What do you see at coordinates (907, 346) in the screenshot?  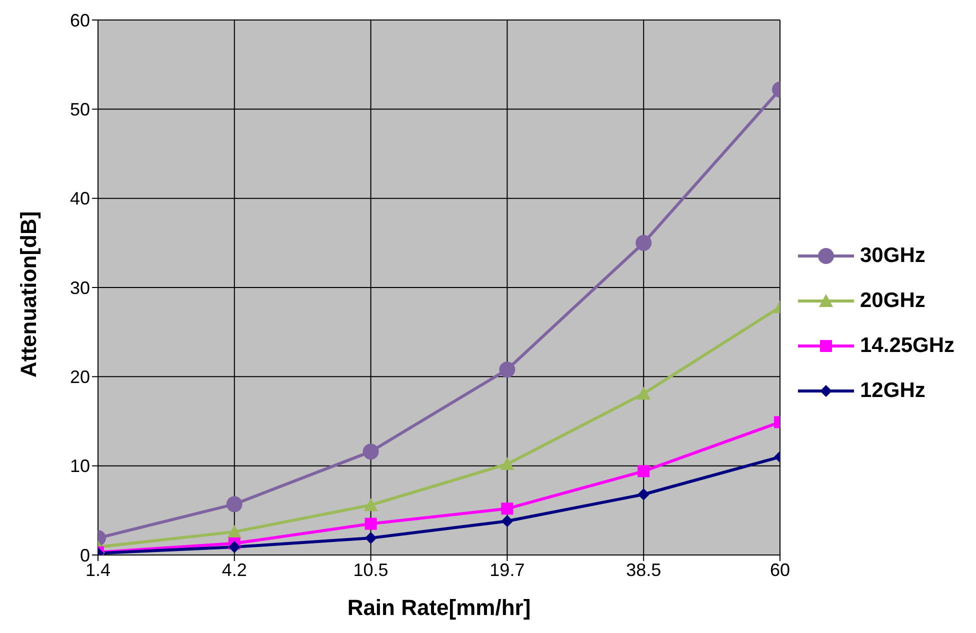 I see `legend-label: 14.25GHz` at bounding box center [907, 346].